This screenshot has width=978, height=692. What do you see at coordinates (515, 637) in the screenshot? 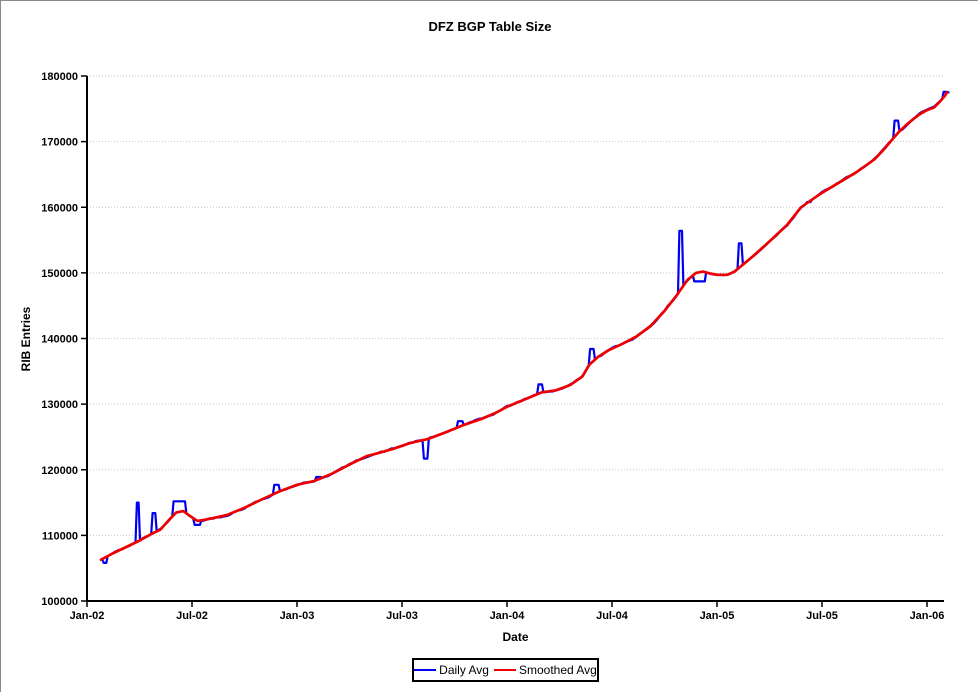
I see `x-axis-title: Date` at bounding box center [515, 637].